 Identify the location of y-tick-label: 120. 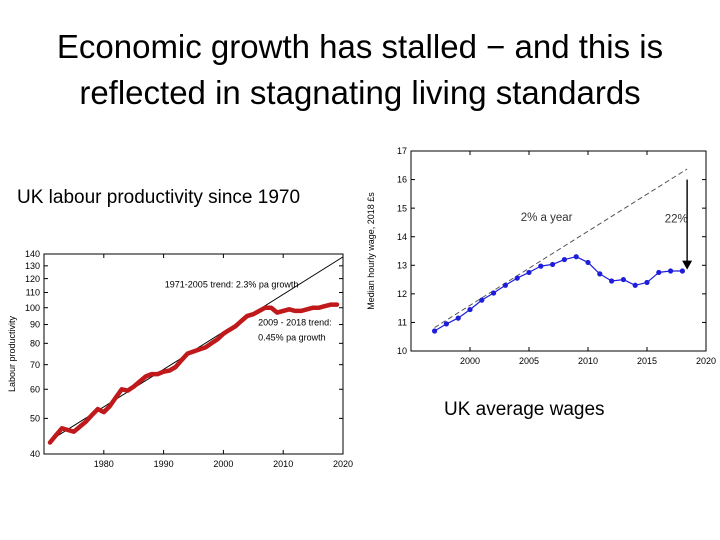
(32, 279).